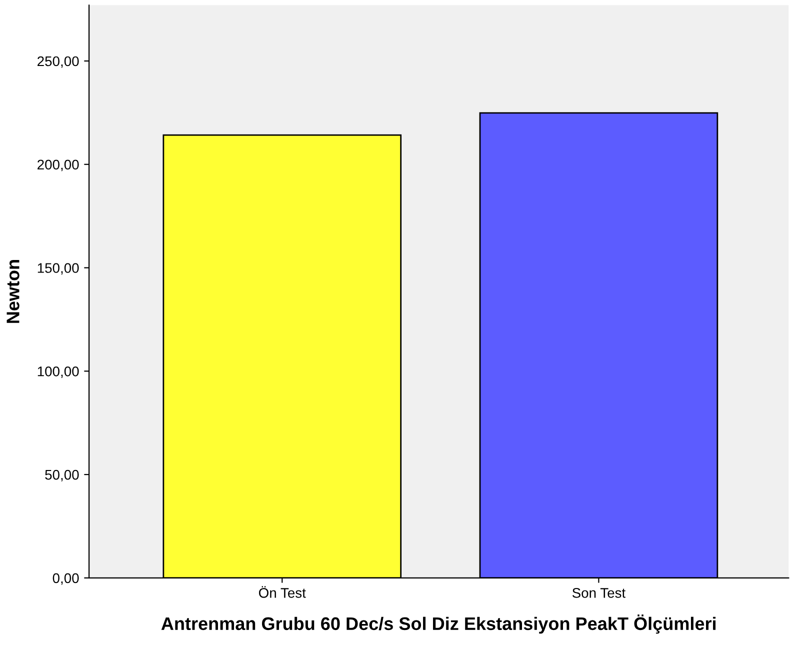 This screenshot has width=795, height=645. Describe the element at coordinates (65, 579) in the screenshot. I see `y-tick-label: 0,00` at that location.